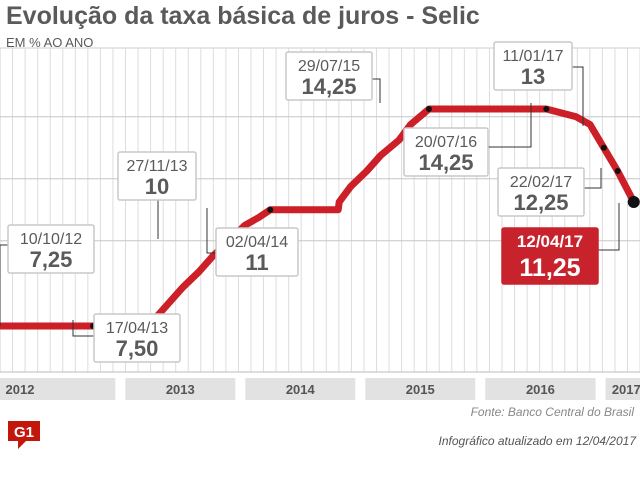  What do you see at coordinates (533, 76) in the screenshot?
I see `annotation-value-11/01/17: 13` at bounding box center [533, 76].